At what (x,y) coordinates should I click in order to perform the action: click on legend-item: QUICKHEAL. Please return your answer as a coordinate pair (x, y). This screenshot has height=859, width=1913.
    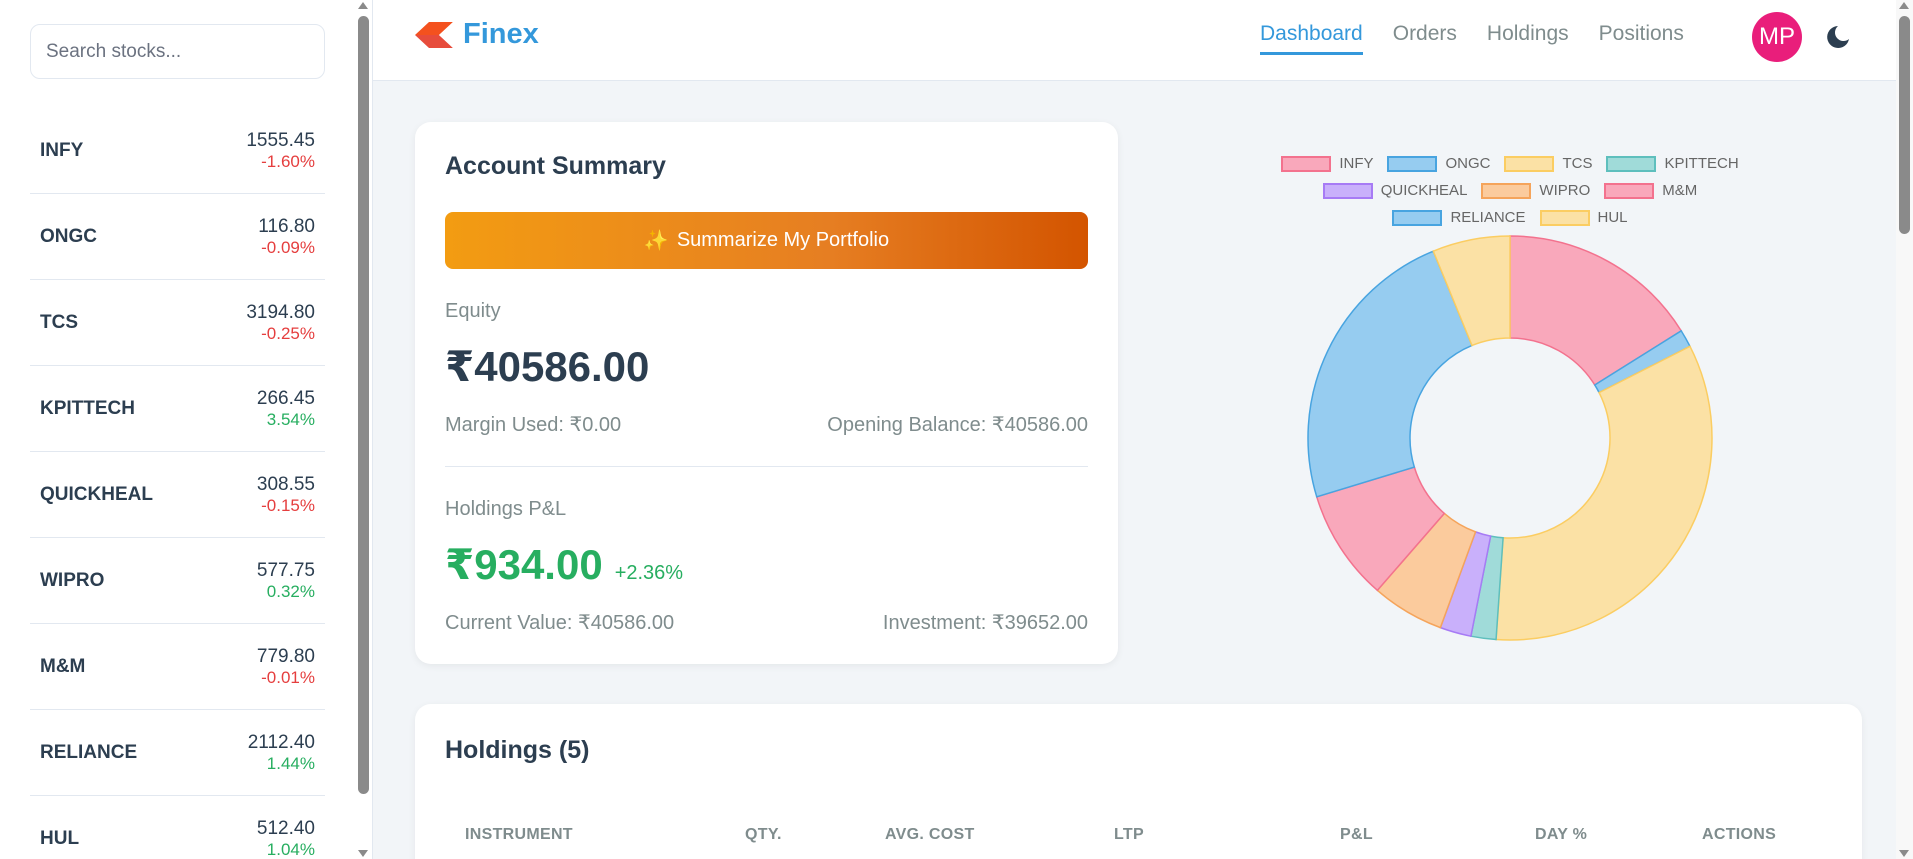
    Looking at the image, I should click on (1395, 190).